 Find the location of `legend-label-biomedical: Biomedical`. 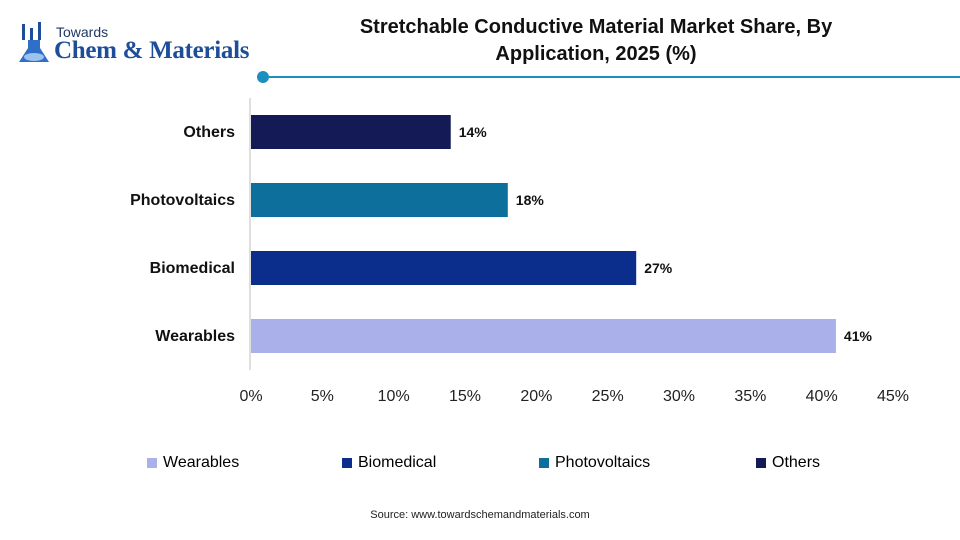

legend-label-biomedical: Biomedical is located at coordinates (397, 462).